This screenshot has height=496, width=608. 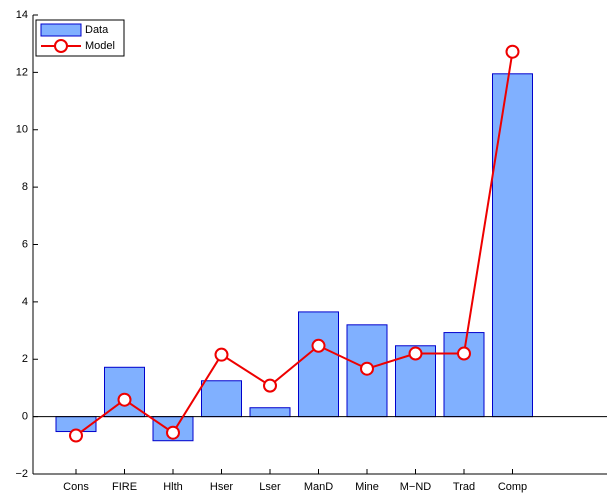 What do you see at coordinates (22, 15) in the screenshot?
I see `y-tick-label: 14` at bounding box center [22, 15].